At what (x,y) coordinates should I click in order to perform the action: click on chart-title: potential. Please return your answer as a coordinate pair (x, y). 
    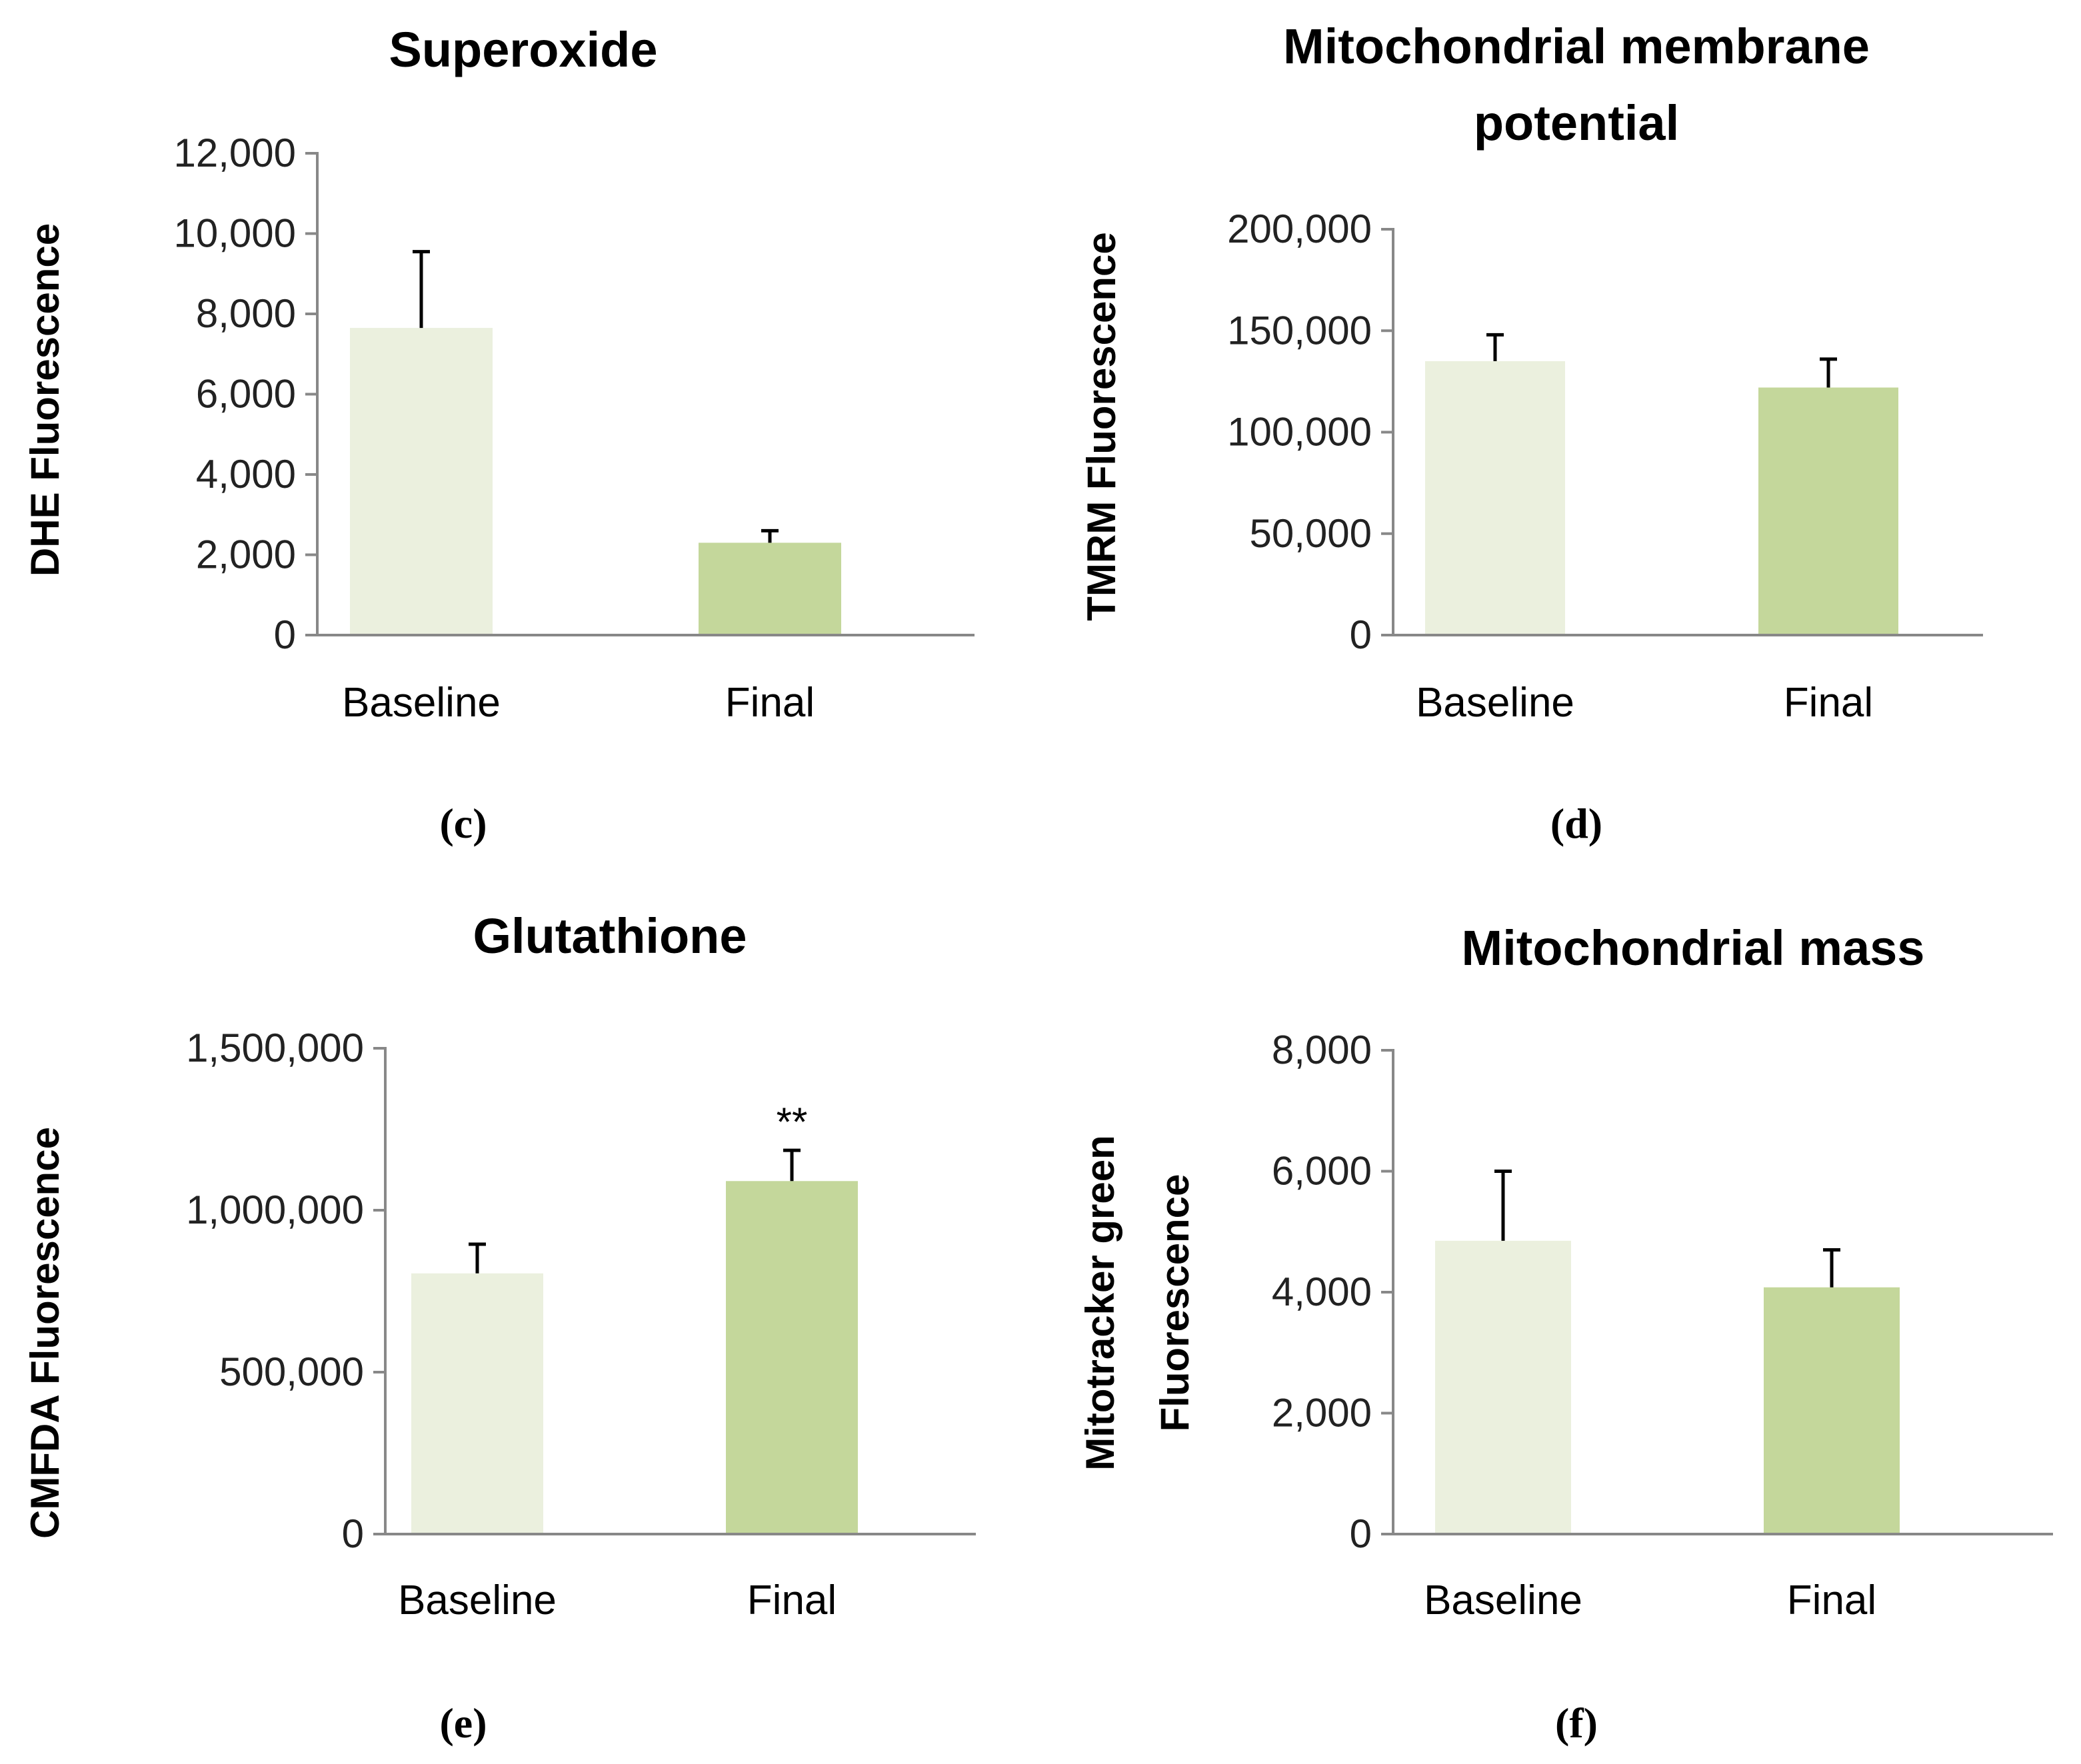
    Looking at the image, I should click on (1576, 123).